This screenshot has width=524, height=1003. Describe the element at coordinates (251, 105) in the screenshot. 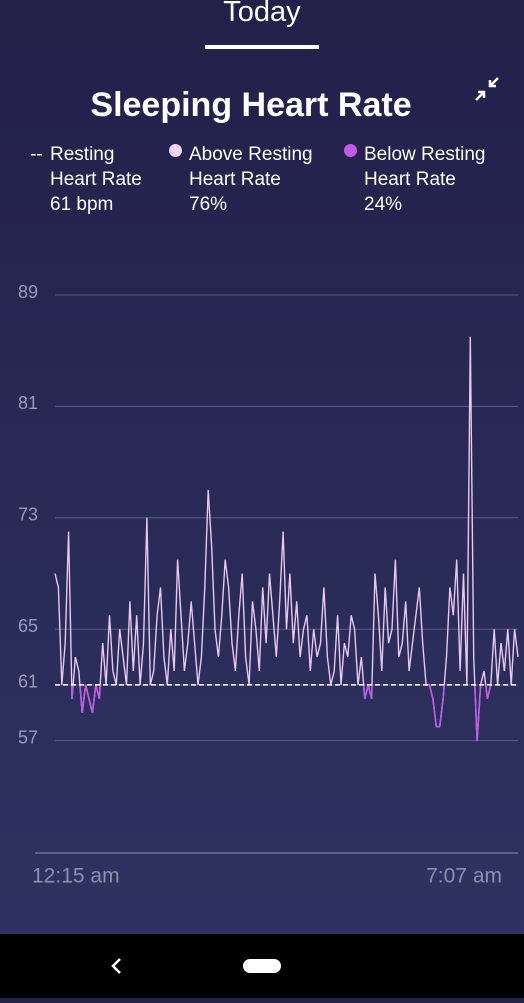

I see `chart-title: Sleeping Heart Rate` at that location.